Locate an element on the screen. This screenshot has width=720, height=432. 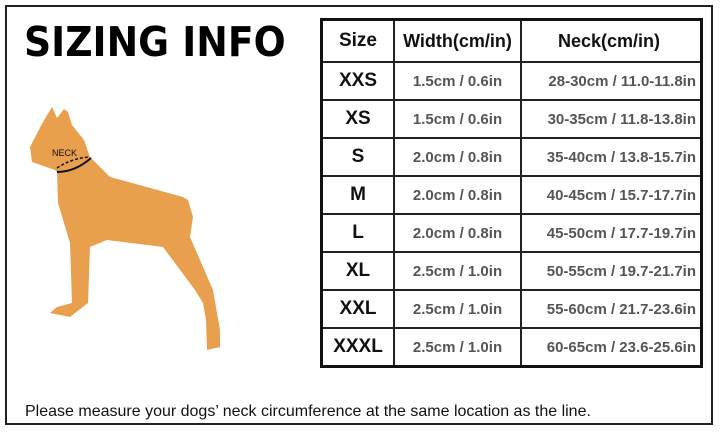
neck-cell: 50-55cm / 19.7-21.7in is located at coordinates (611, 271).